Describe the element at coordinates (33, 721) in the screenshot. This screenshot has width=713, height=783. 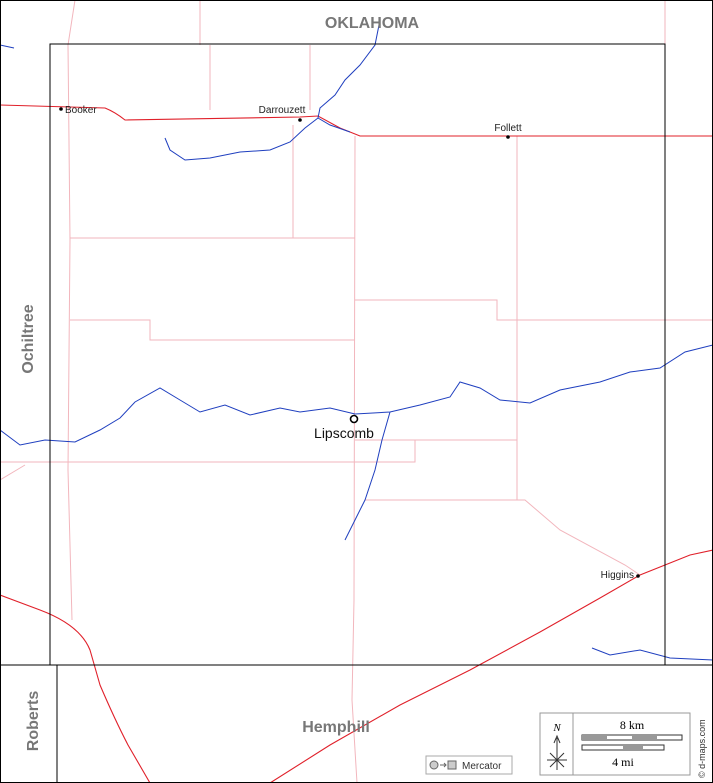
I see `neighbor-label: Roberts` at that location.